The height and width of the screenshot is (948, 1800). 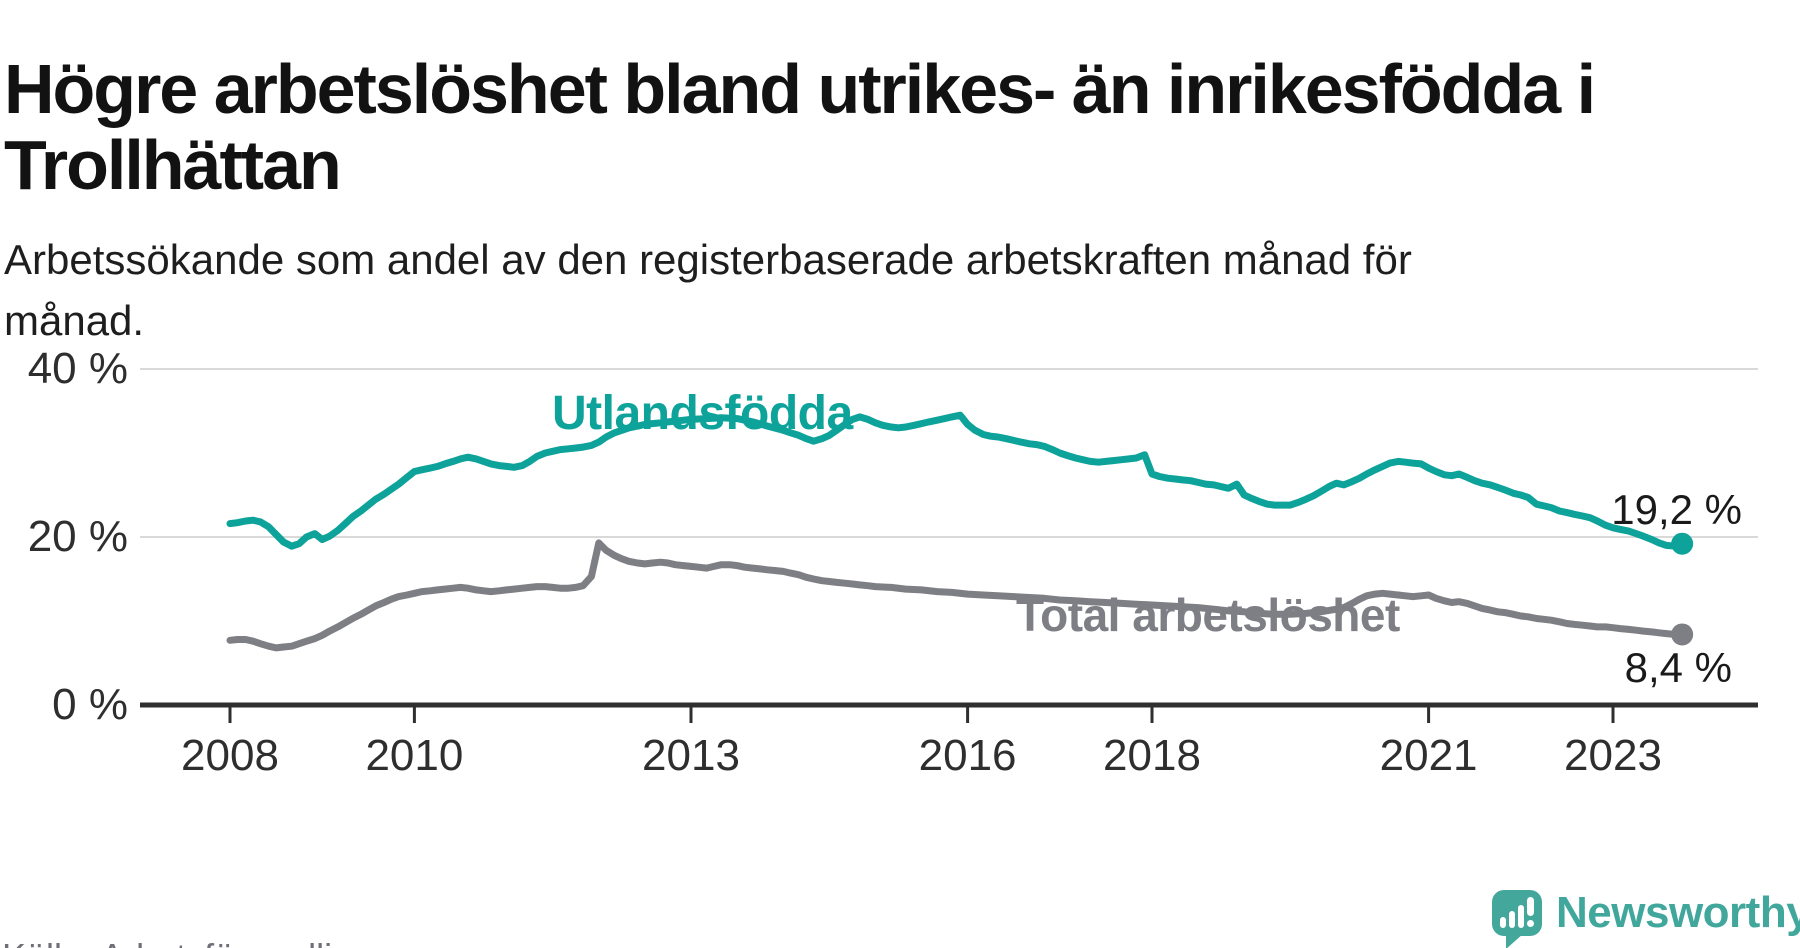 I want to click on x-tick-label: 2021, so click(x=1428, y=755).